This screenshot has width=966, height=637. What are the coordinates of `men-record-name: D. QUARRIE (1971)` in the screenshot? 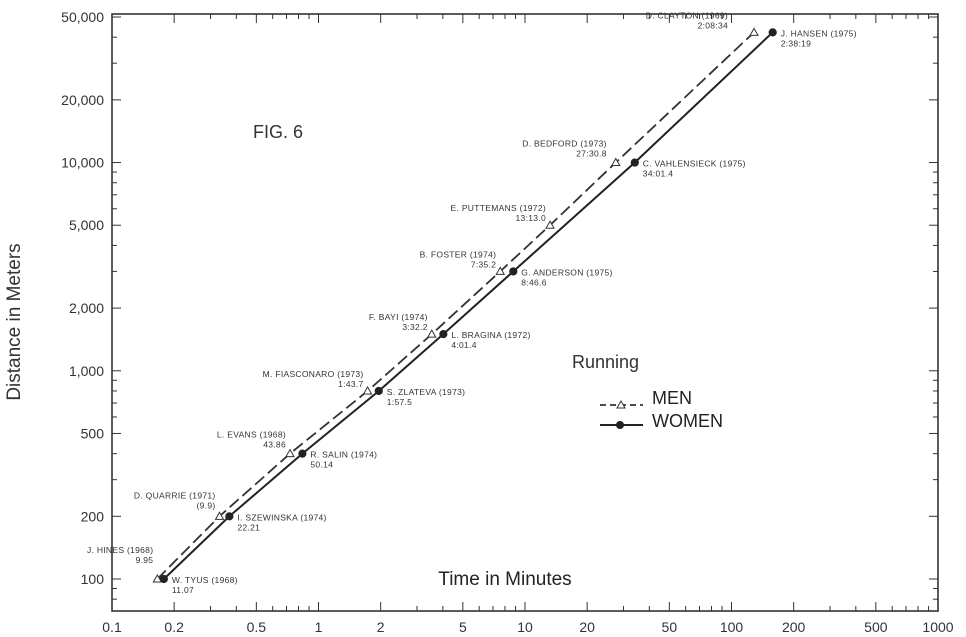 It's located at (175, 495).